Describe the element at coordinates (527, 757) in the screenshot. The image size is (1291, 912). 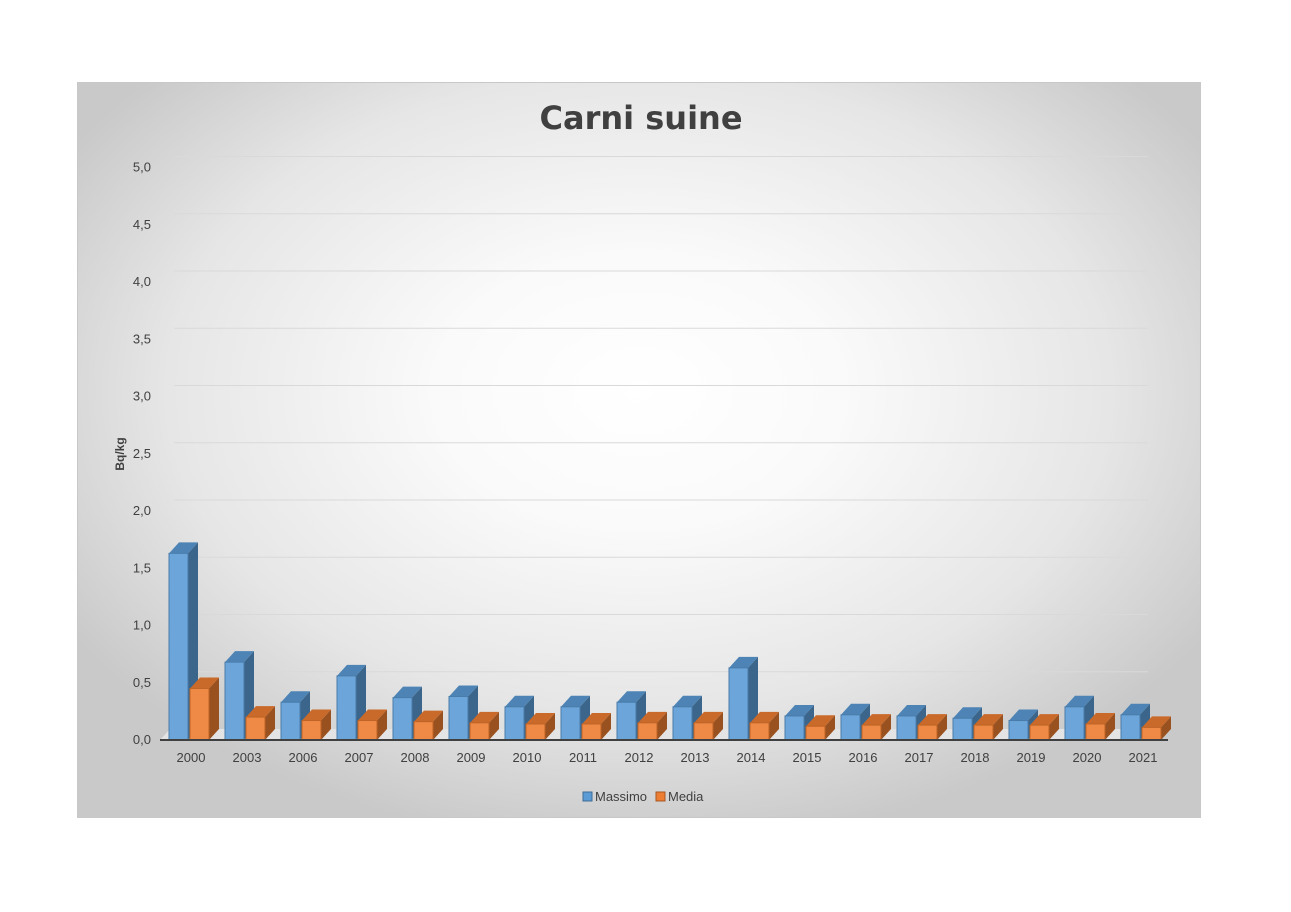
I see `x-tick-label: 2010` at that location.